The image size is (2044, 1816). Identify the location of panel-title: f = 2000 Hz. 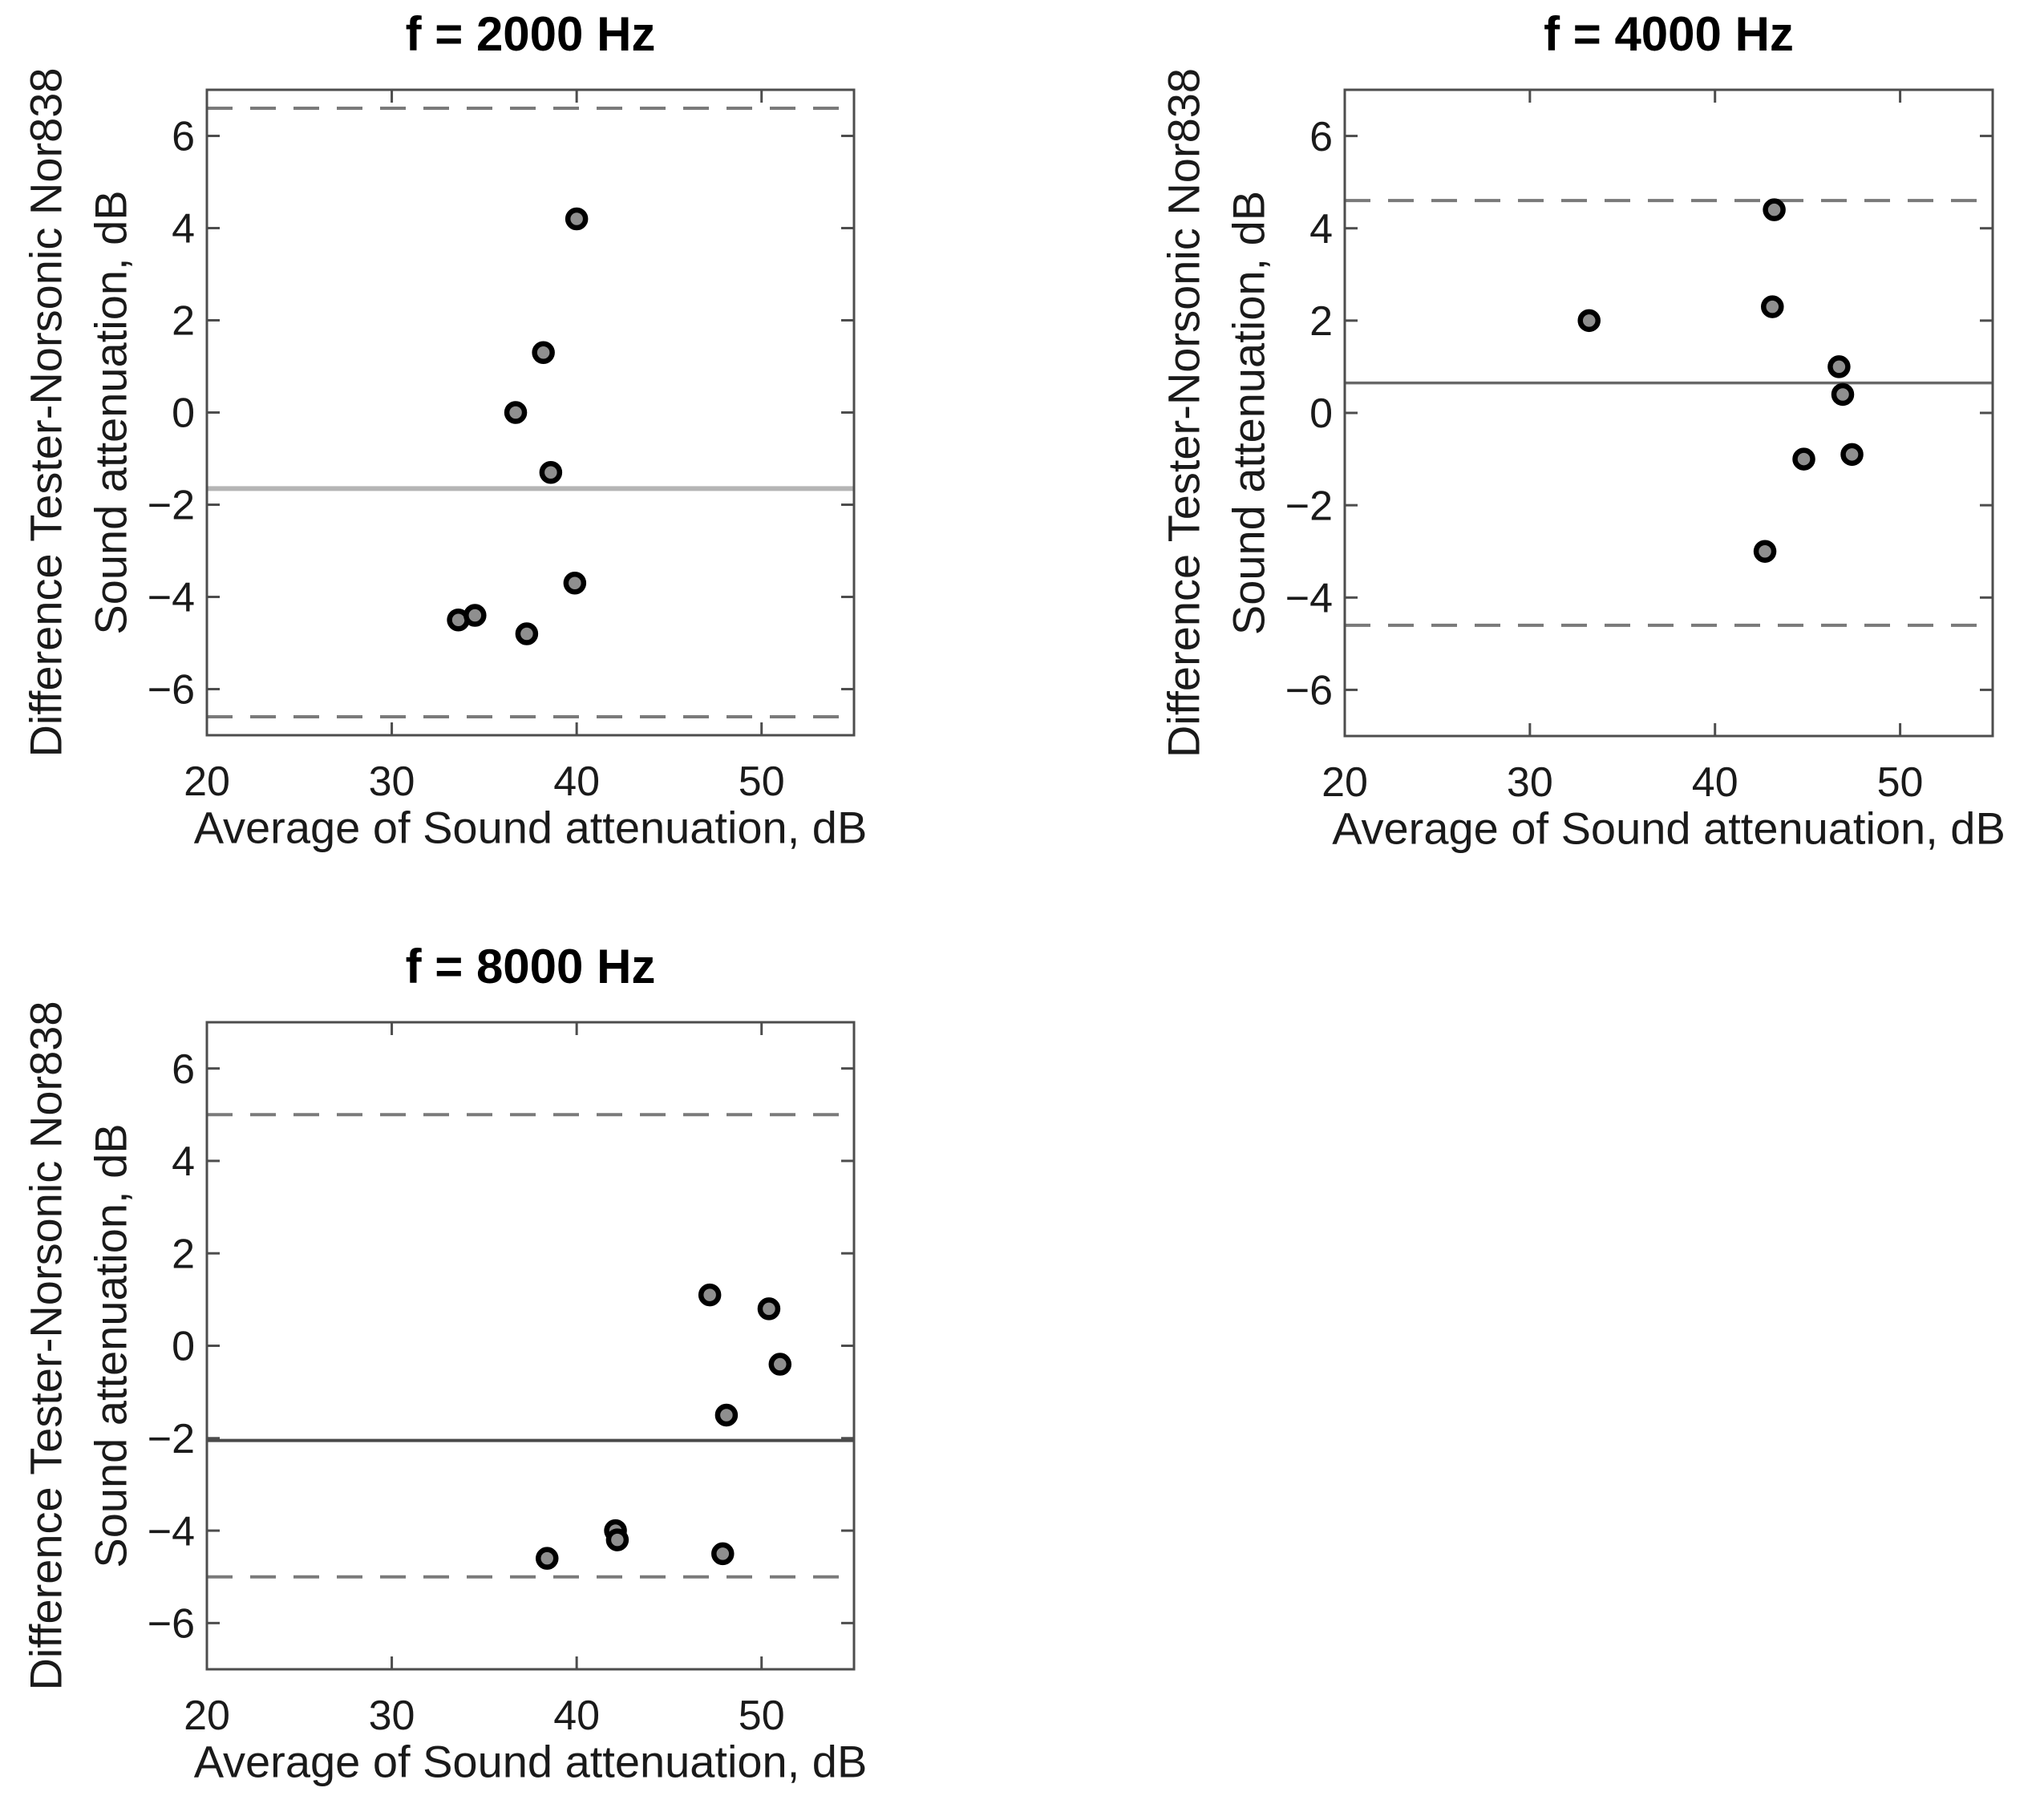
(531, 34).